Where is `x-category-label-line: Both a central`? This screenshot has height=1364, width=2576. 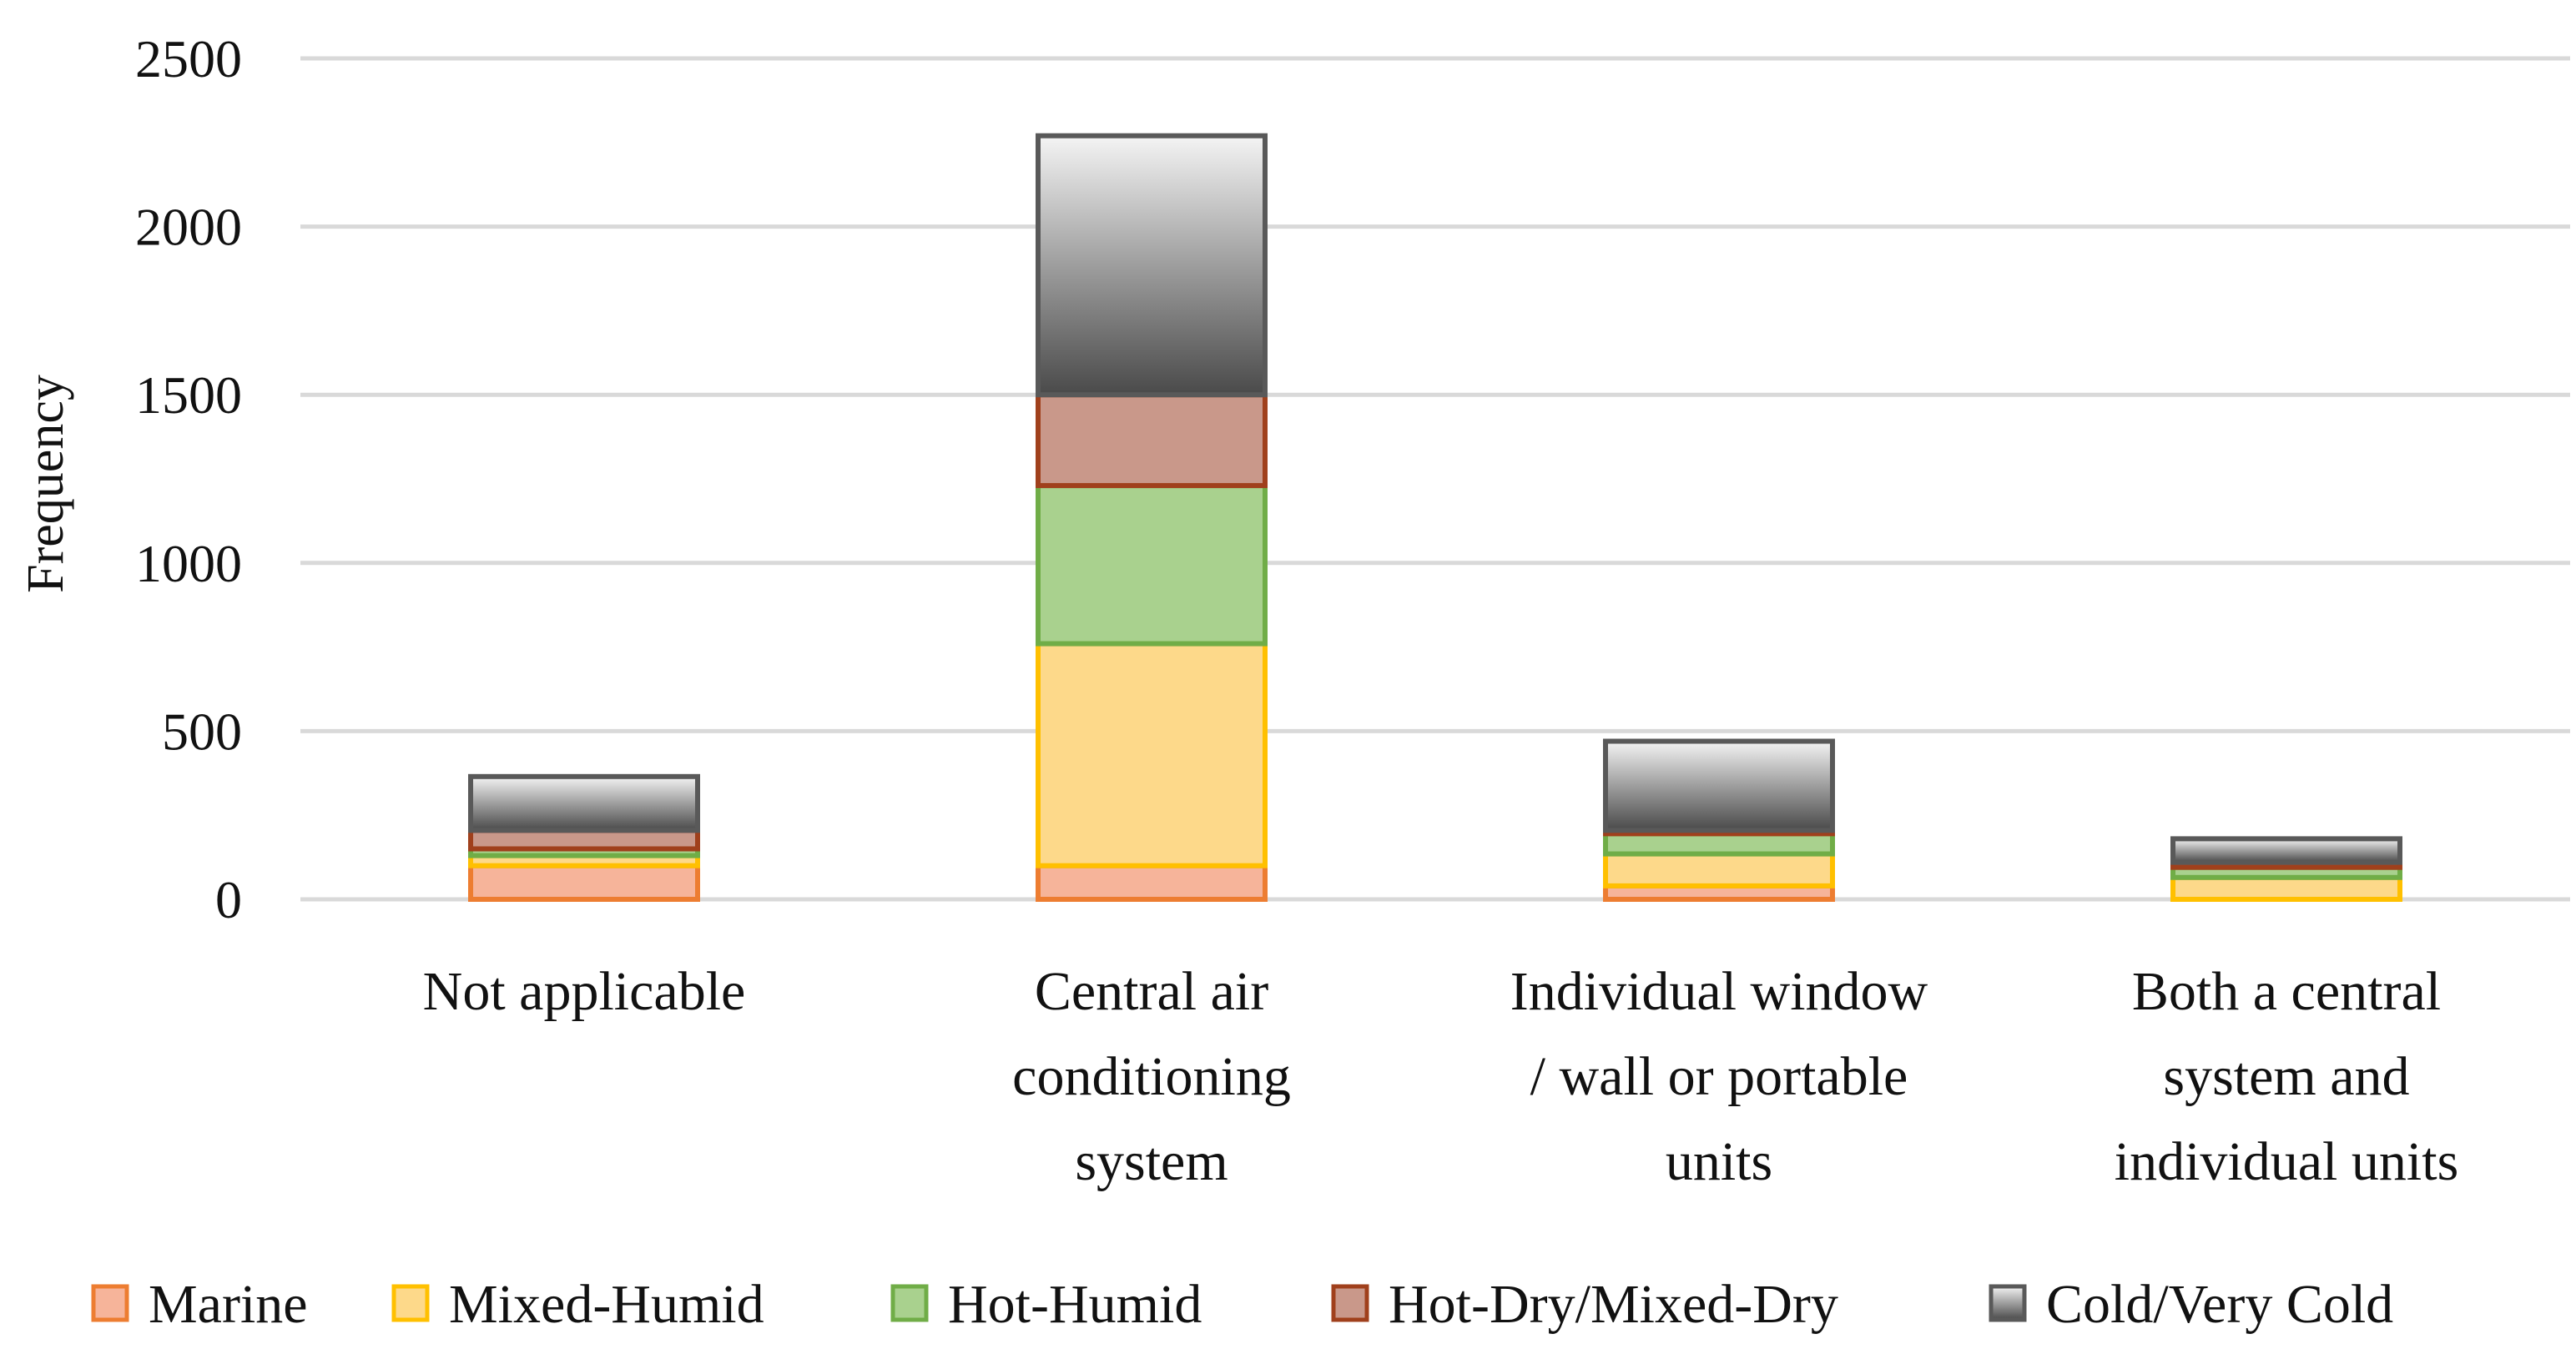
x-category-label-line: Both a central is located at coordinates (2286, 992).